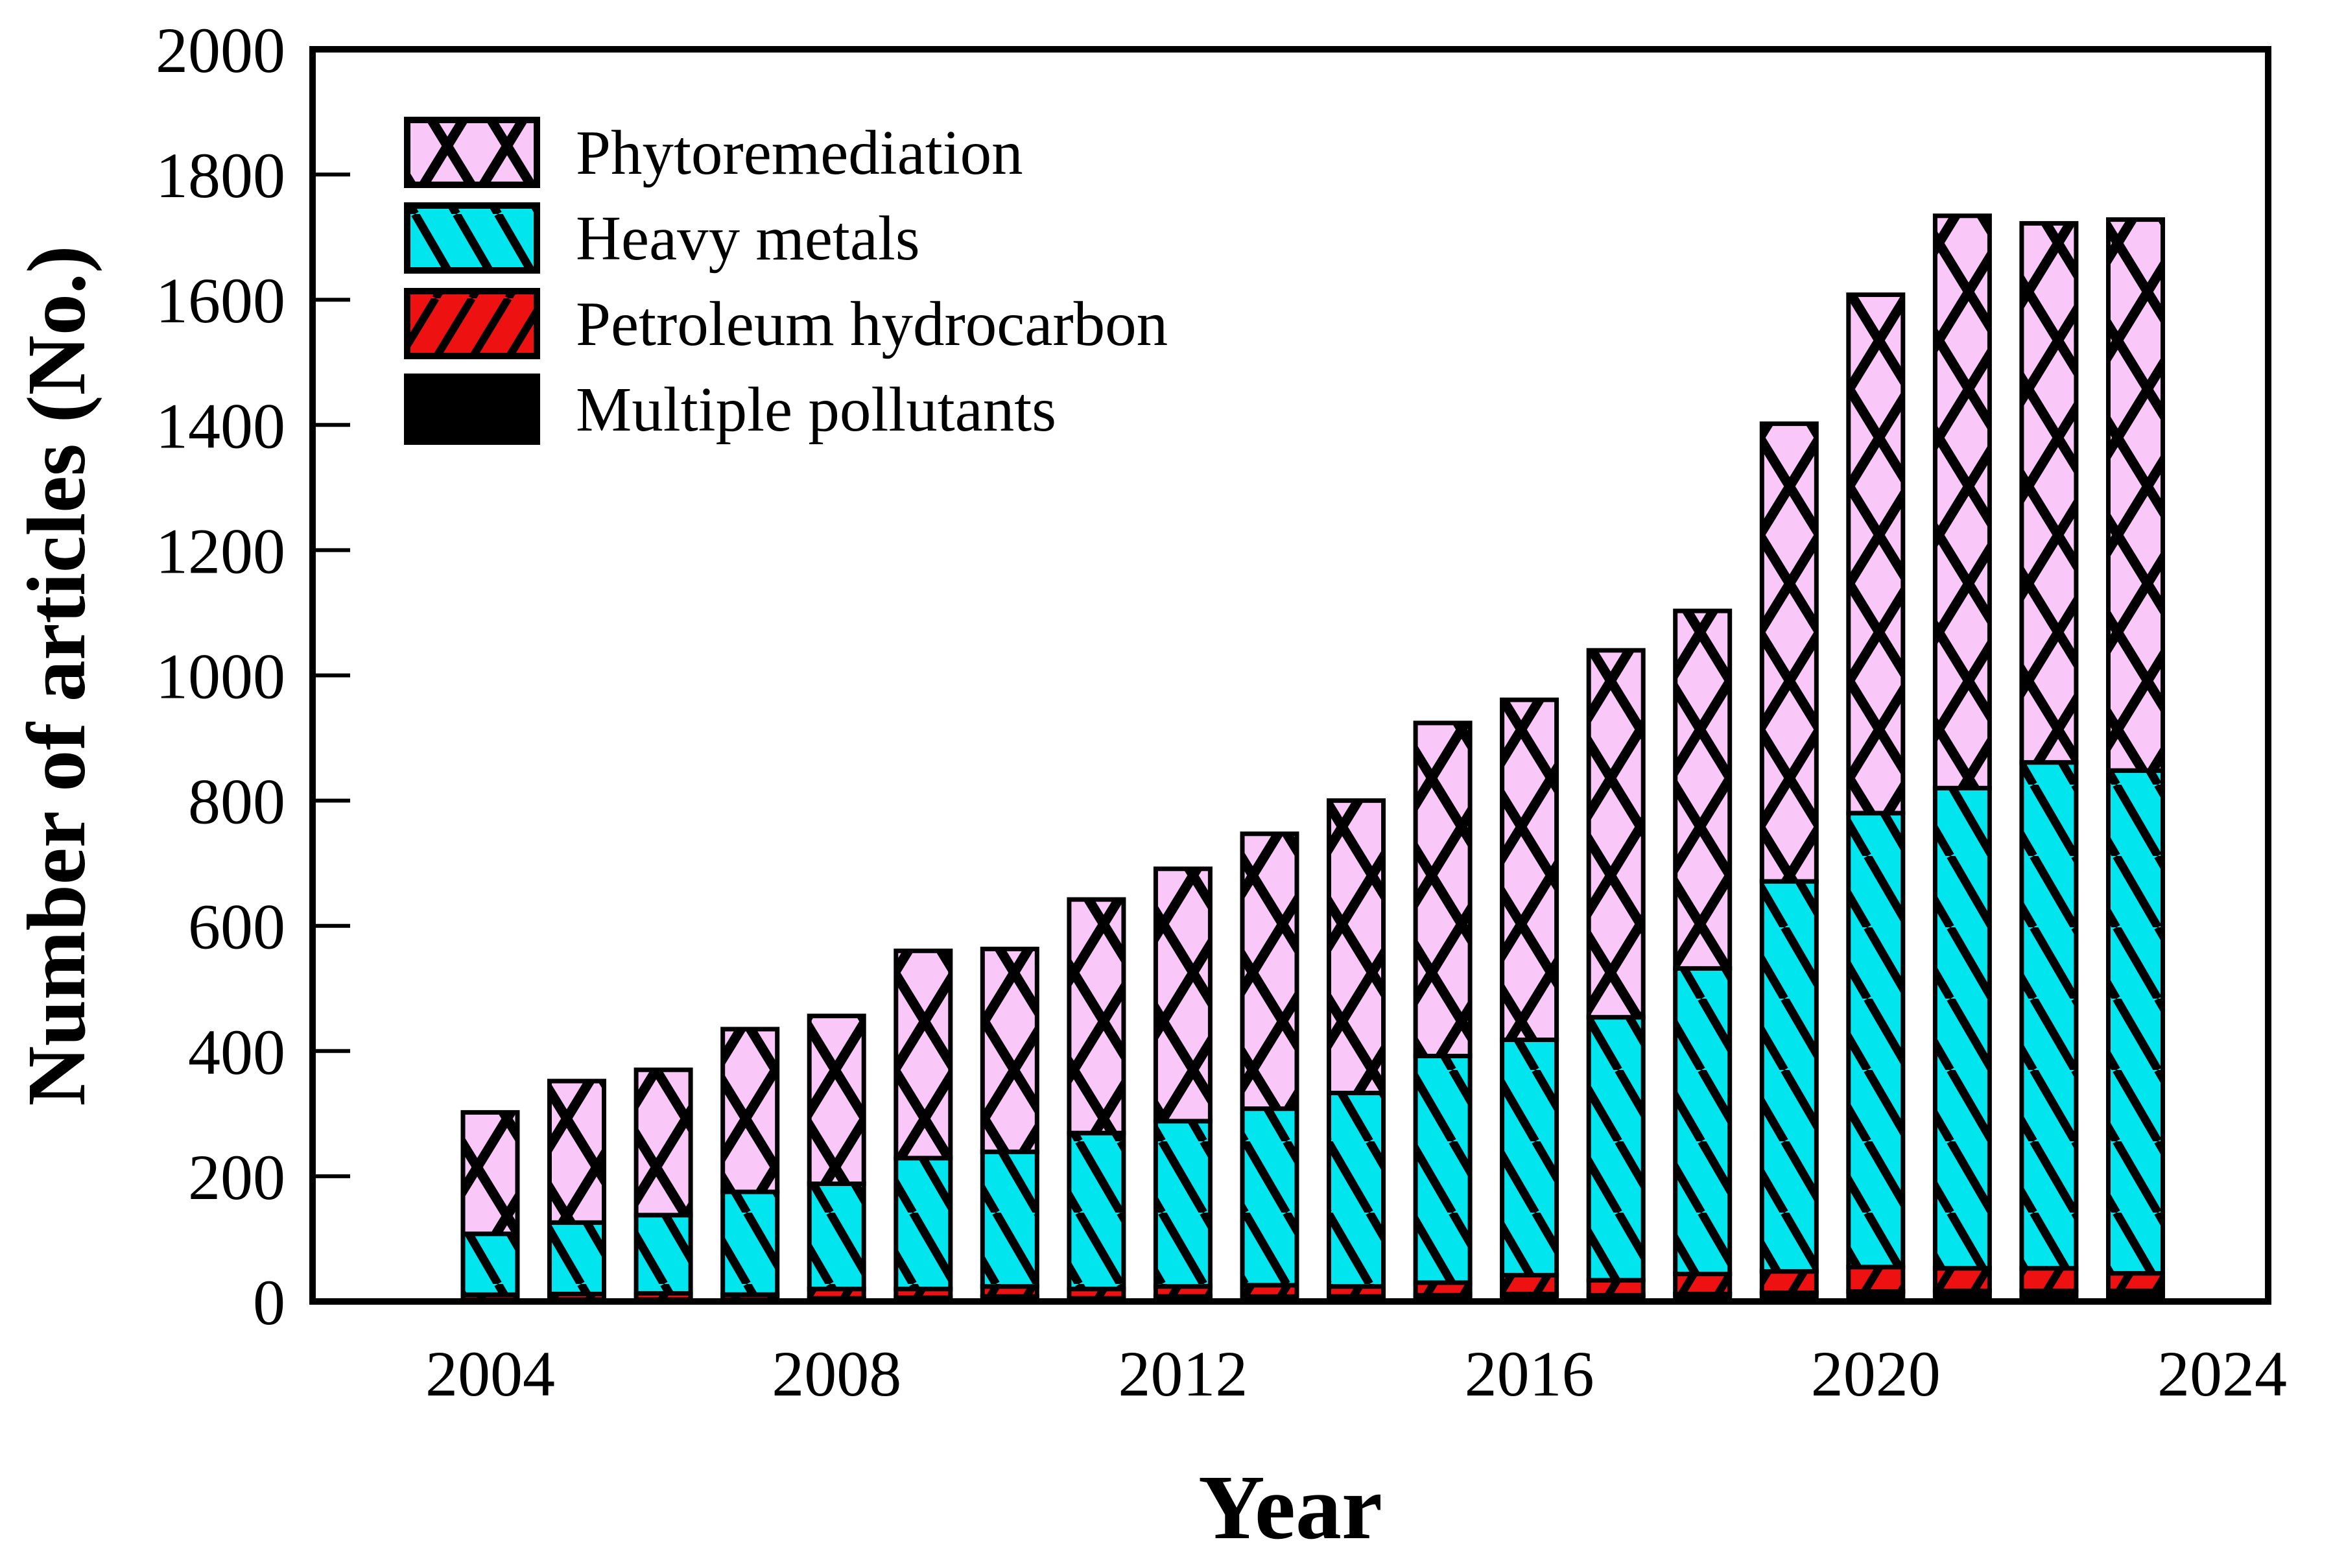  Describe the element at coordinates (220, 175) in the screenshot. I see `y-tick-label-1800: 1800` at that location.